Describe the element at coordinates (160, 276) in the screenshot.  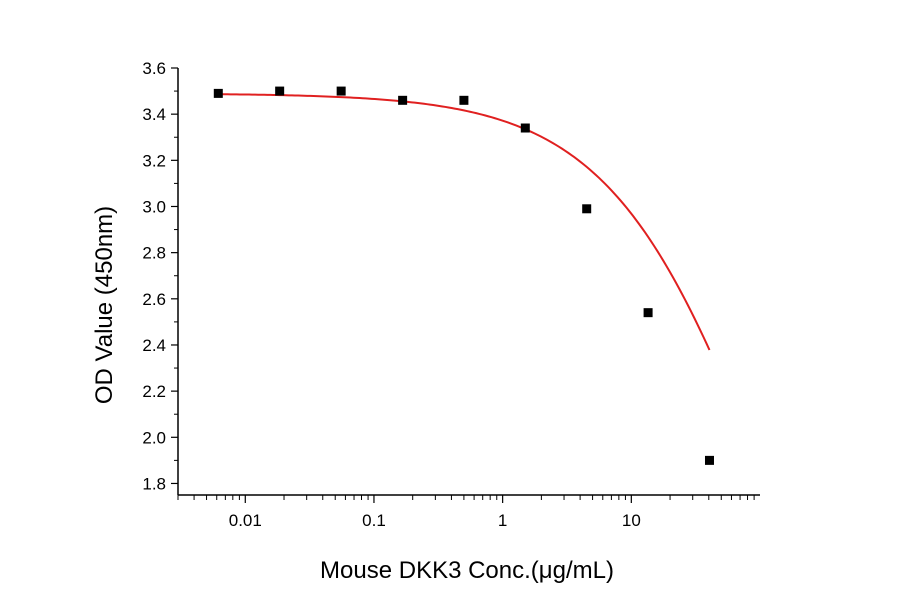
I see `y-axis-ticks: 1.8 2.0 2.2 2.4 2.6 2.8 3.0 3.2 3.4 3.6` at that location.